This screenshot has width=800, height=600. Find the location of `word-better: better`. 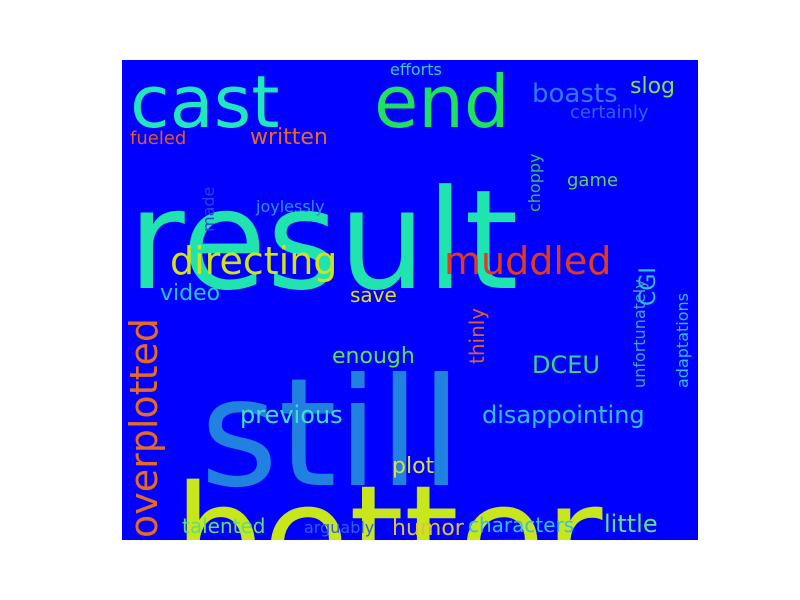

word-better: better is located at coordinates (388, 498).